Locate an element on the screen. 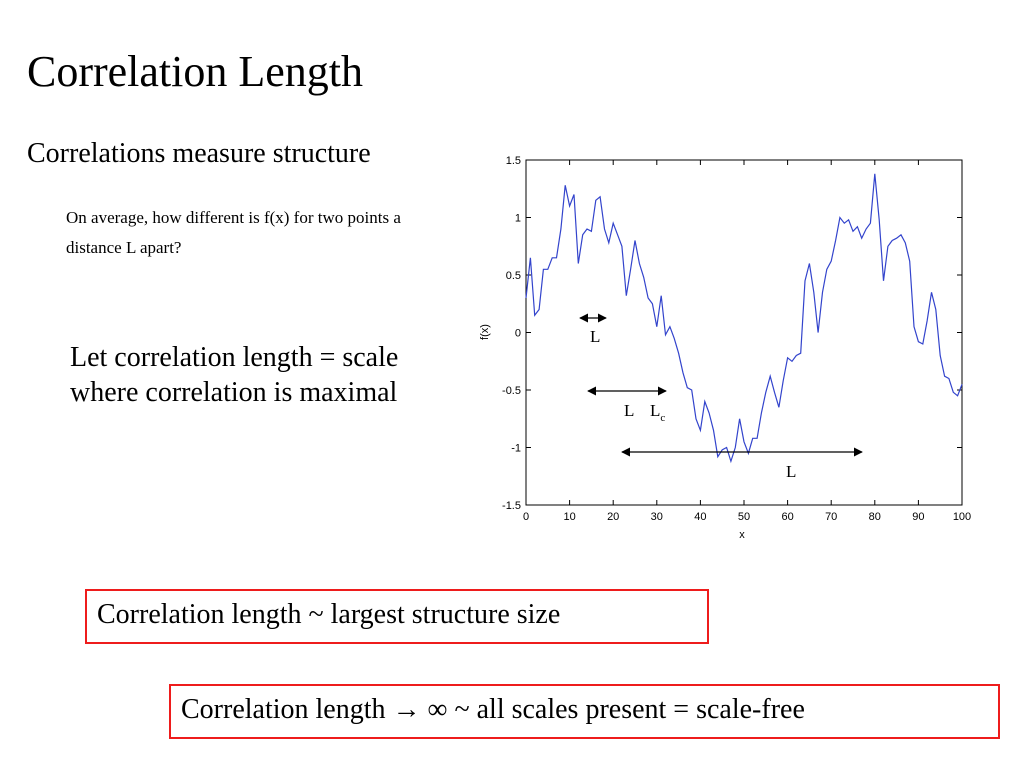 The height and width of the screenshot is (768, 1024). x-tick-label: 60 is located at coordinates (787, 517).